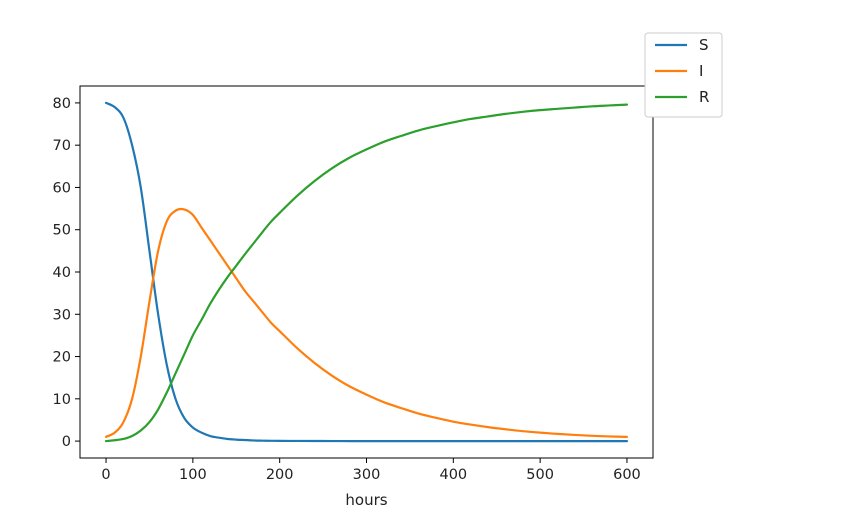 The image size is (855, 527). Describe the element at coordinates (704, 97) in the screenshot. I see `legend-label-R: R` at that location.